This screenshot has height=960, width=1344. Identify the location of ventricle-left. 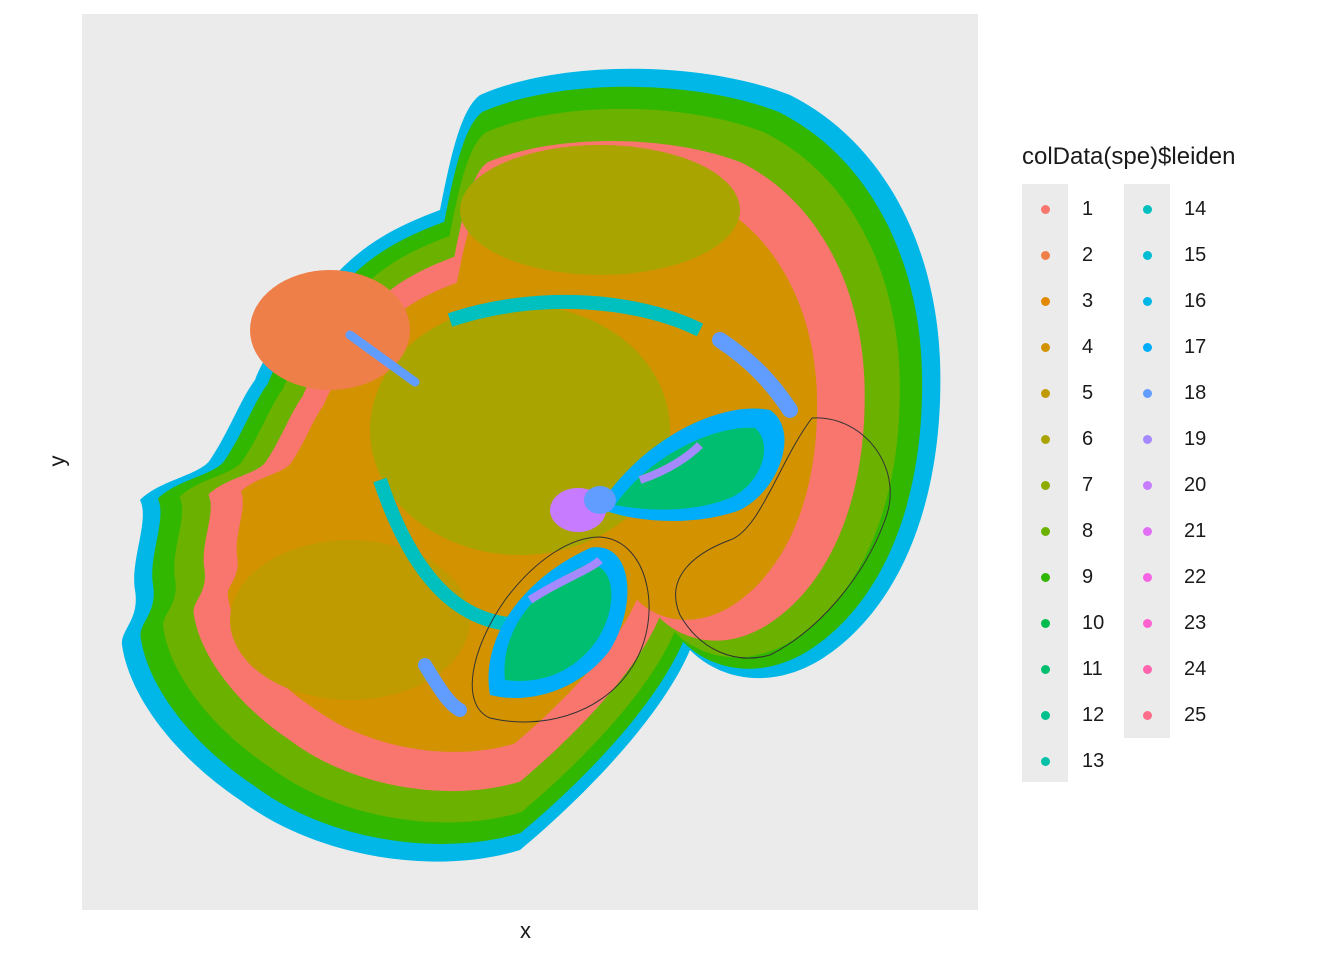
(382, 358).